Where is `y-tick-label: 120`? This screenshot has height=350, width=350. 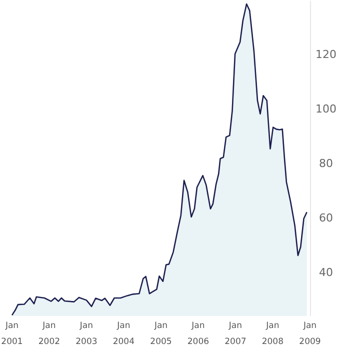 y-tick-label: 120 is located at coordinates (326, 55).